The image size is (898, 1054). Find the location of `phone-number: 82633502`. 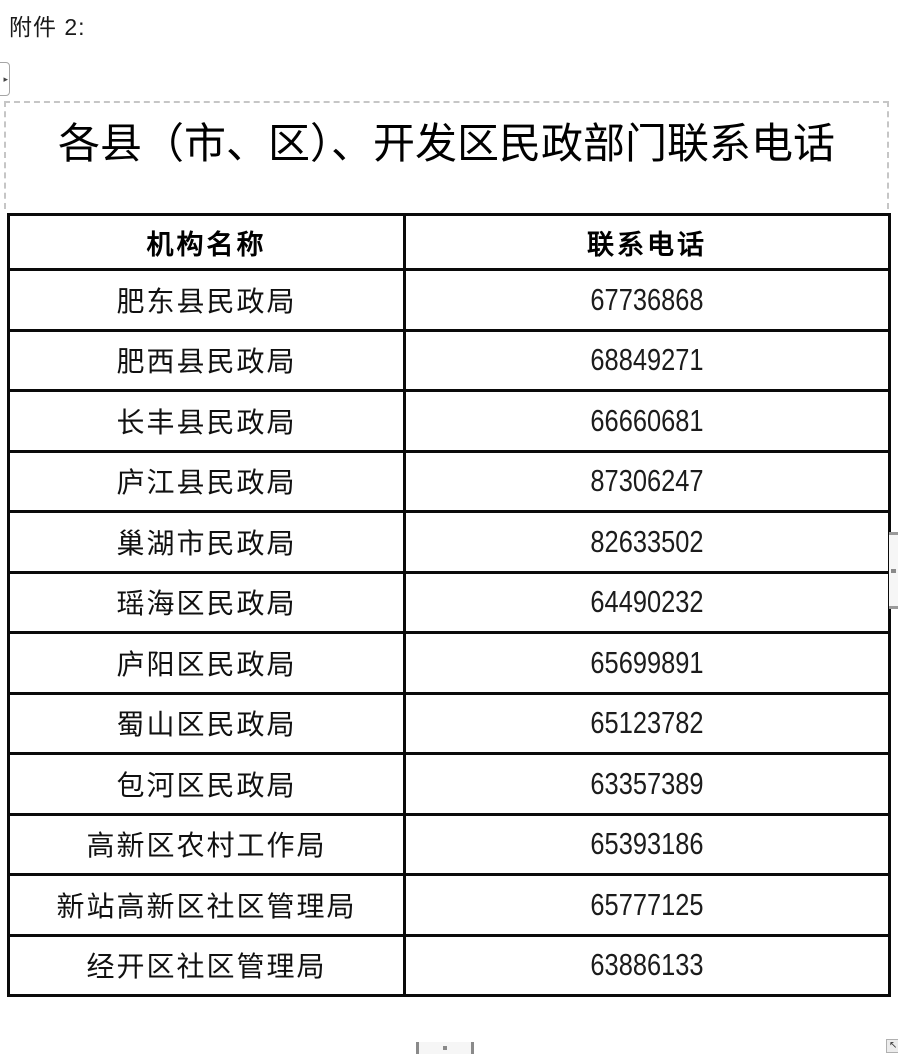

phone-number: 82633502 is located at coordinates (647, 541).